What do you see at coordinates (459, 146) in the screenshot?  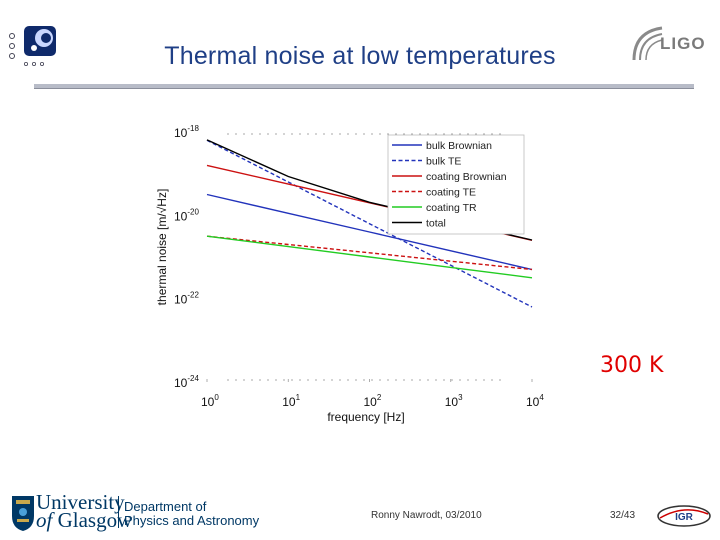 I see `legend-label: bulk Brownian` at bounding box center [459, 146].